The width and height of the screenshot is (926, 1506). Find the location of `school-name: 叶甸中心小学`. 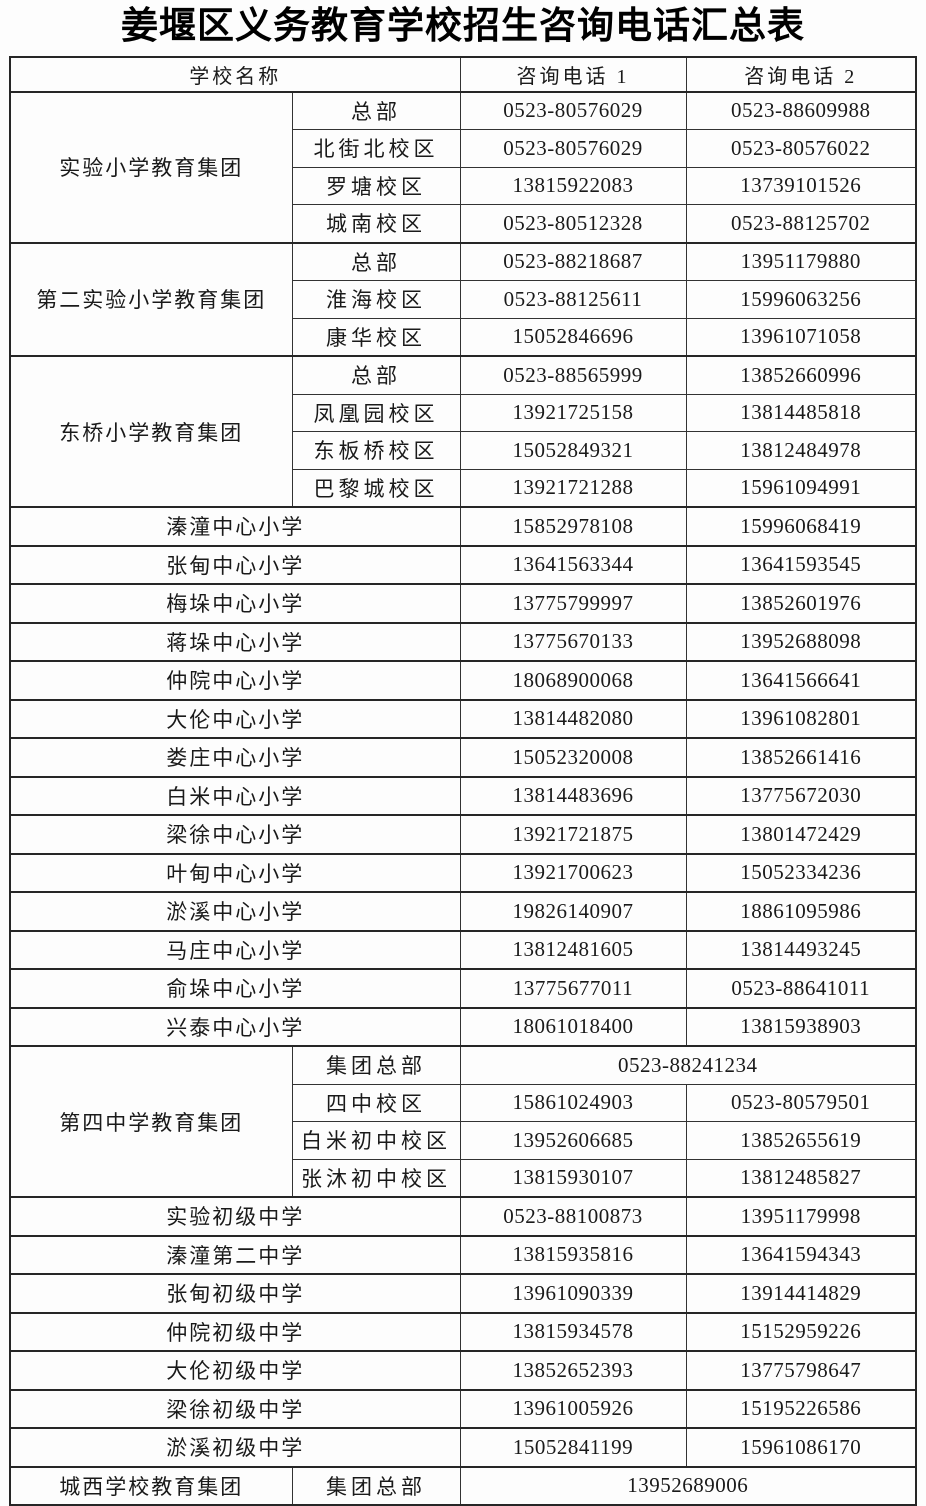

school-name: 叶甸中心小学 is located at coordinates (235, 872).